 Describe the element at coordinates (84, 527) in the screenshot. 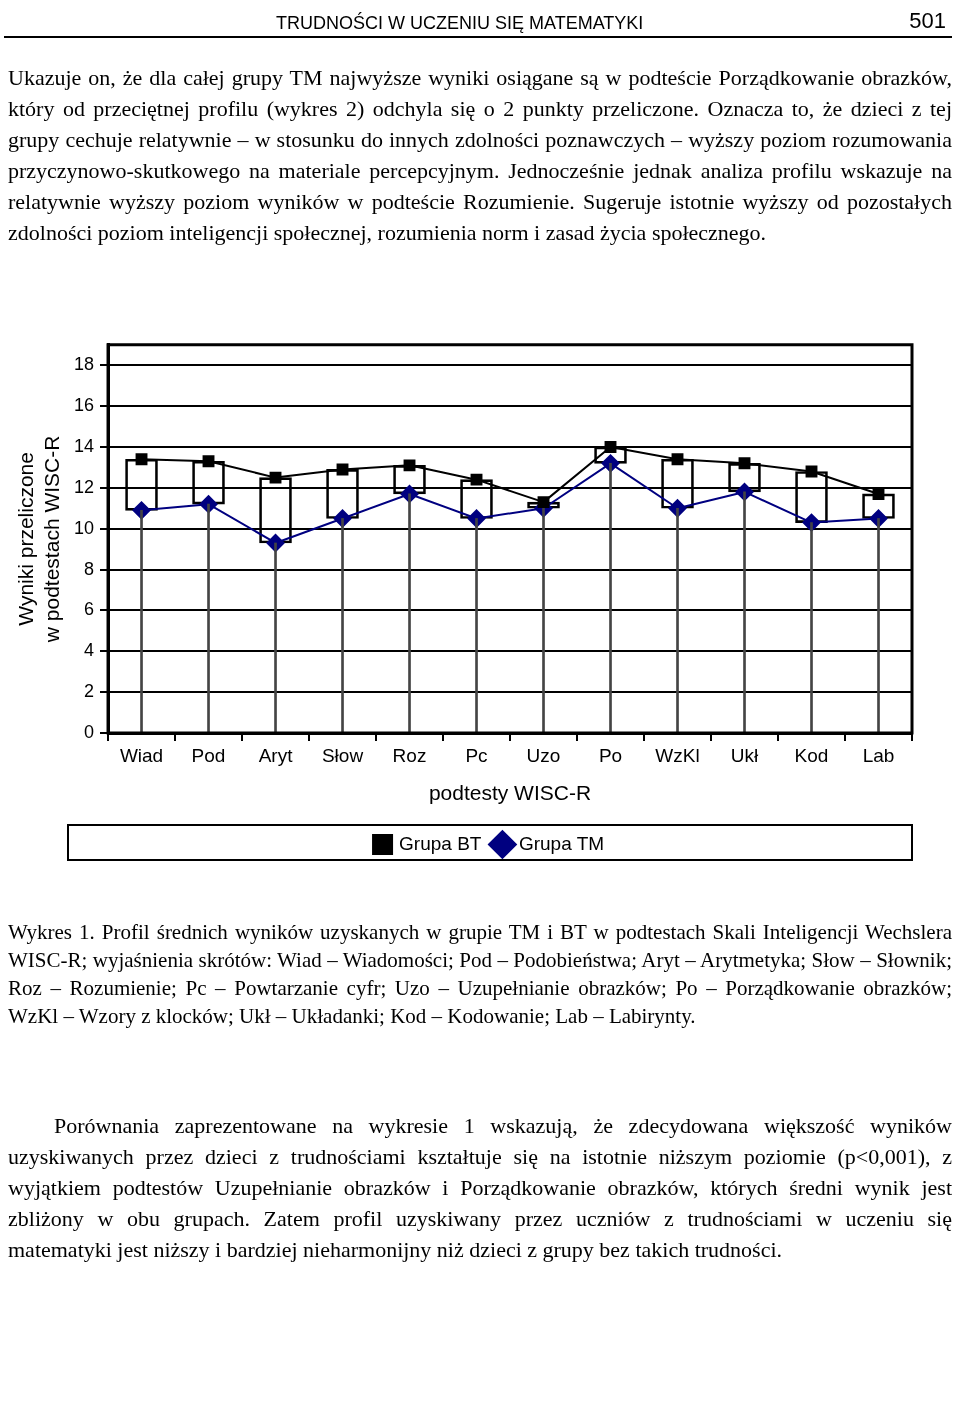

I see `y-tick-label: 10` at that location.